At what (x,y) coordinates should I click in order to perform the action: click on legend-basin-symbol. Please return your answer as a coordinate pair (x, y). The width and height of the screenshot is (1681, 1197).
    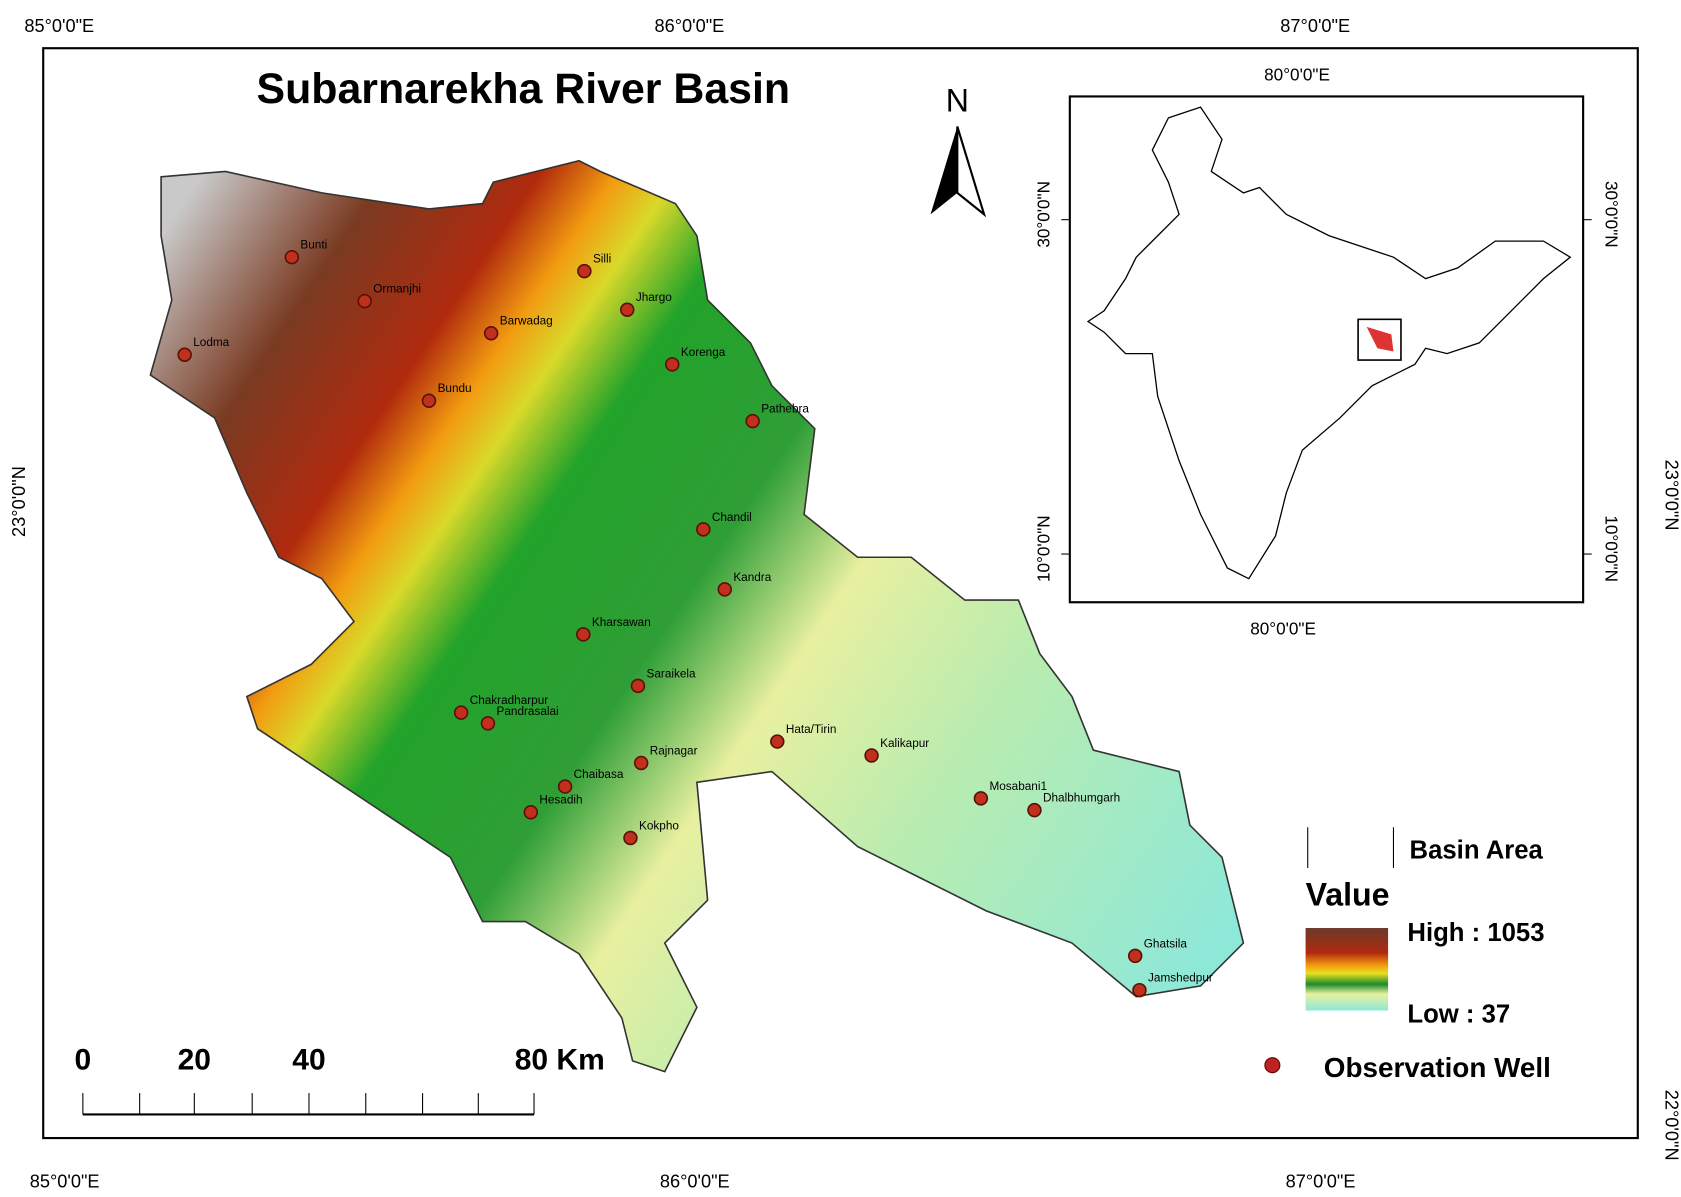
    Looking at the image, I should click on (1350, 848).